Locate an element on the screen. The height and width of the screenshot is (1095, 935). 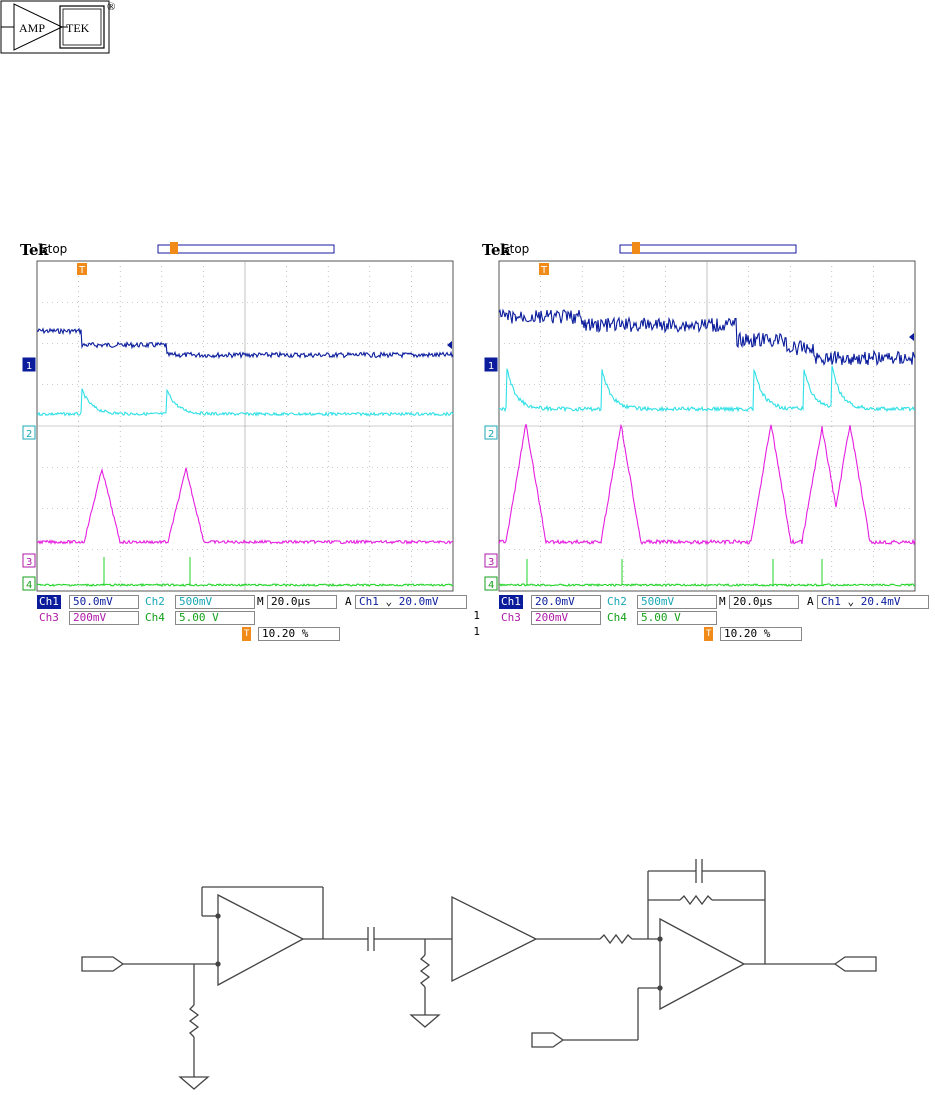
output-terminal is located at coordinates (855, 964).